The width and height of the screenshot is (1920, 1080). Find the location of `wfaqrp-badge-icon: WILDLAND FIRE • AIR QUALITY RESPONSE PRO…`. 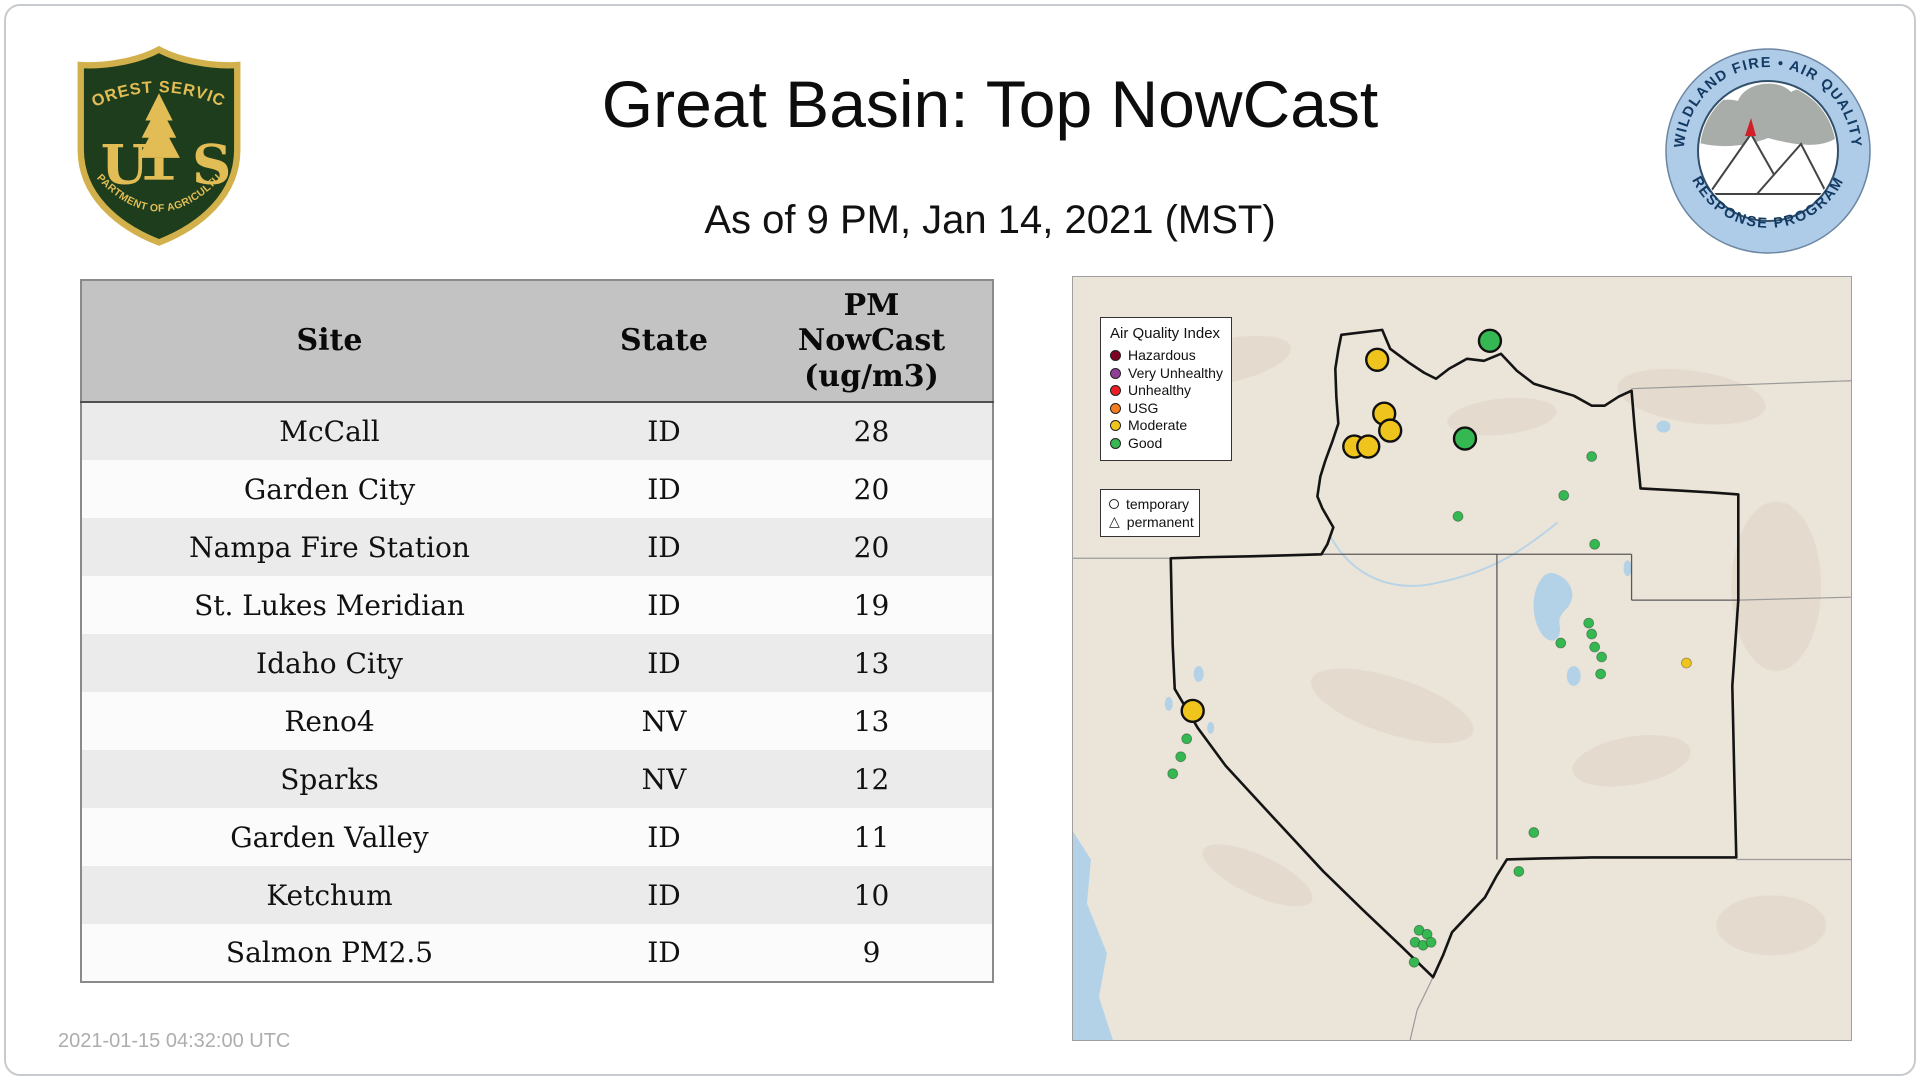

wfaqrp-badge-icon: WILDLAND FIRE • AIR QUALITY RESPONSE PRO… is located at coordinates (1768, 151).